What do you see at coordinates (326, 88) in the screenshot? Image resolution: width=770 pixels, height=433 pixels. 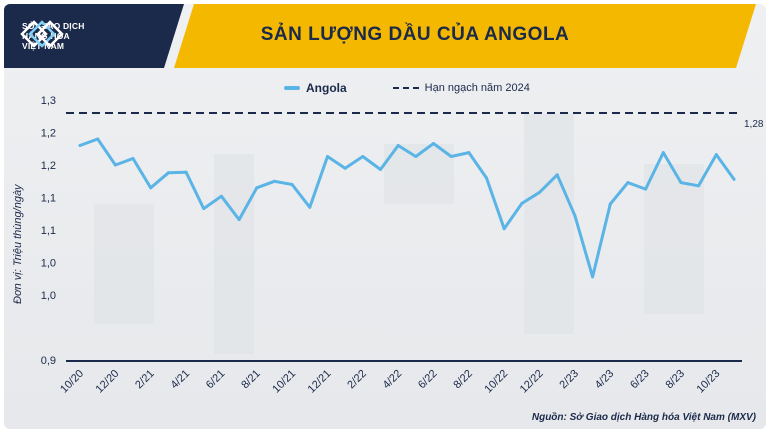 I see `legend-label-angola: Angola` at bounding box center [326, 88].